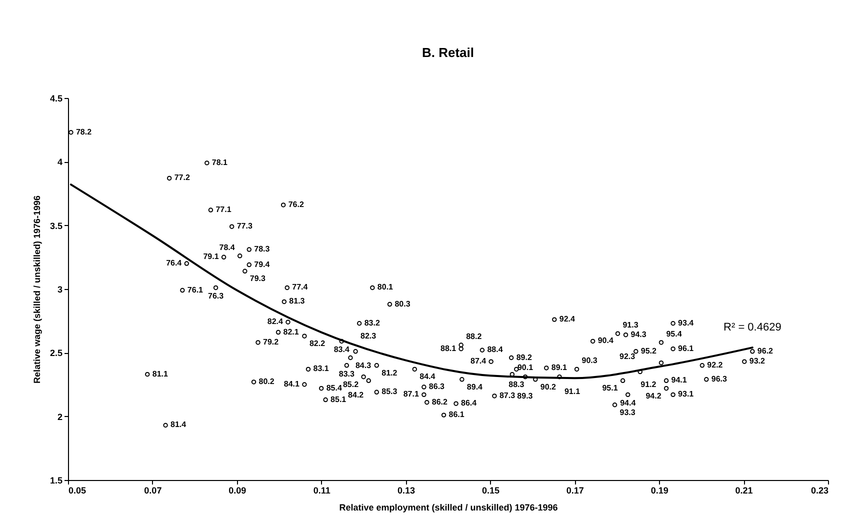  Describe the element at coordinates (715, 365) in the screenshot. I see `annotation: 92.2` at that location.